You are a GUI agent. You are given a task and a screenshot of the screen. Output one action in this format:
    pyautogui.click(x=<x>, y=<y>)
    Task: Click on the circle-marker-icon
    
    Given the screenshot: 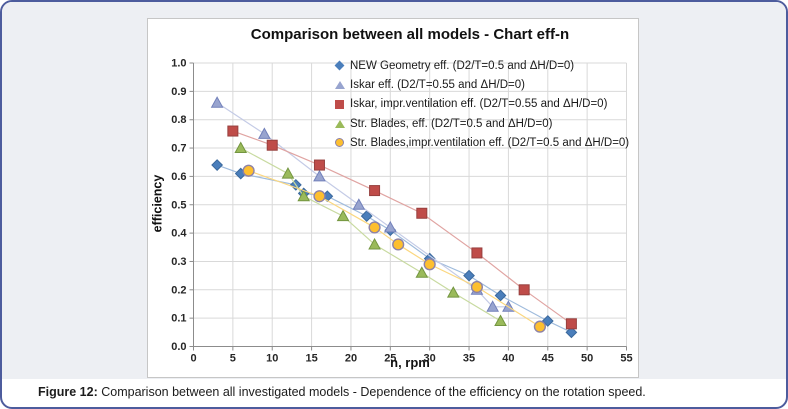 What is the action you would take?
    pyautogui.click(x=339, y=143)
    